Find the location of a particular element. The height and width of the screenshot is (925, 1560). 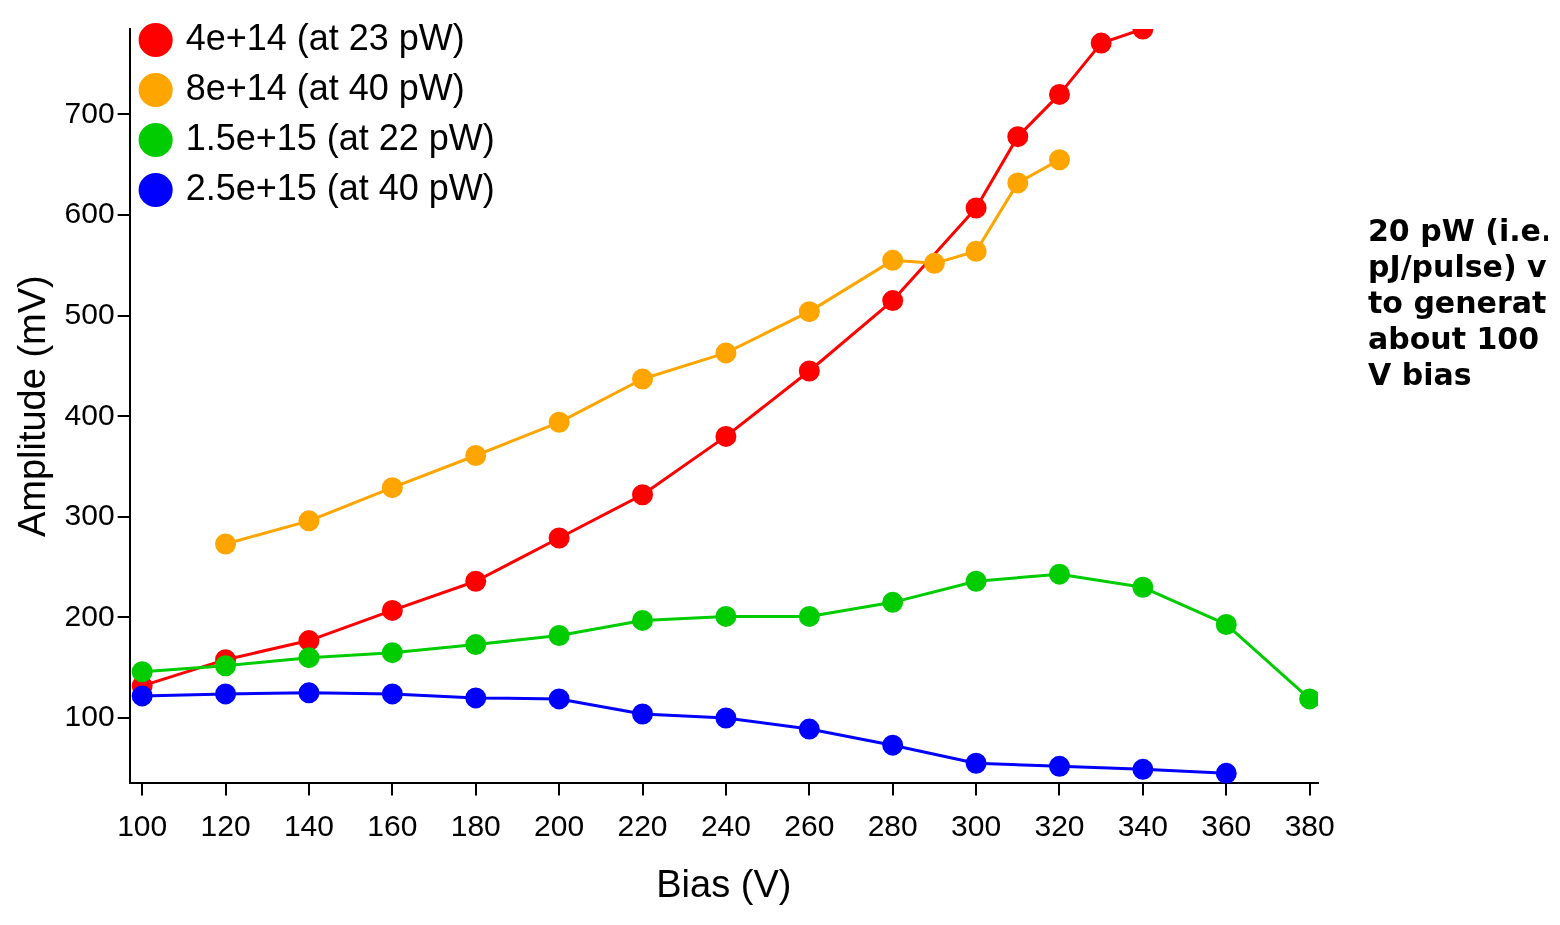

y-tick-label: 600 is located at coordinates (89, 213).